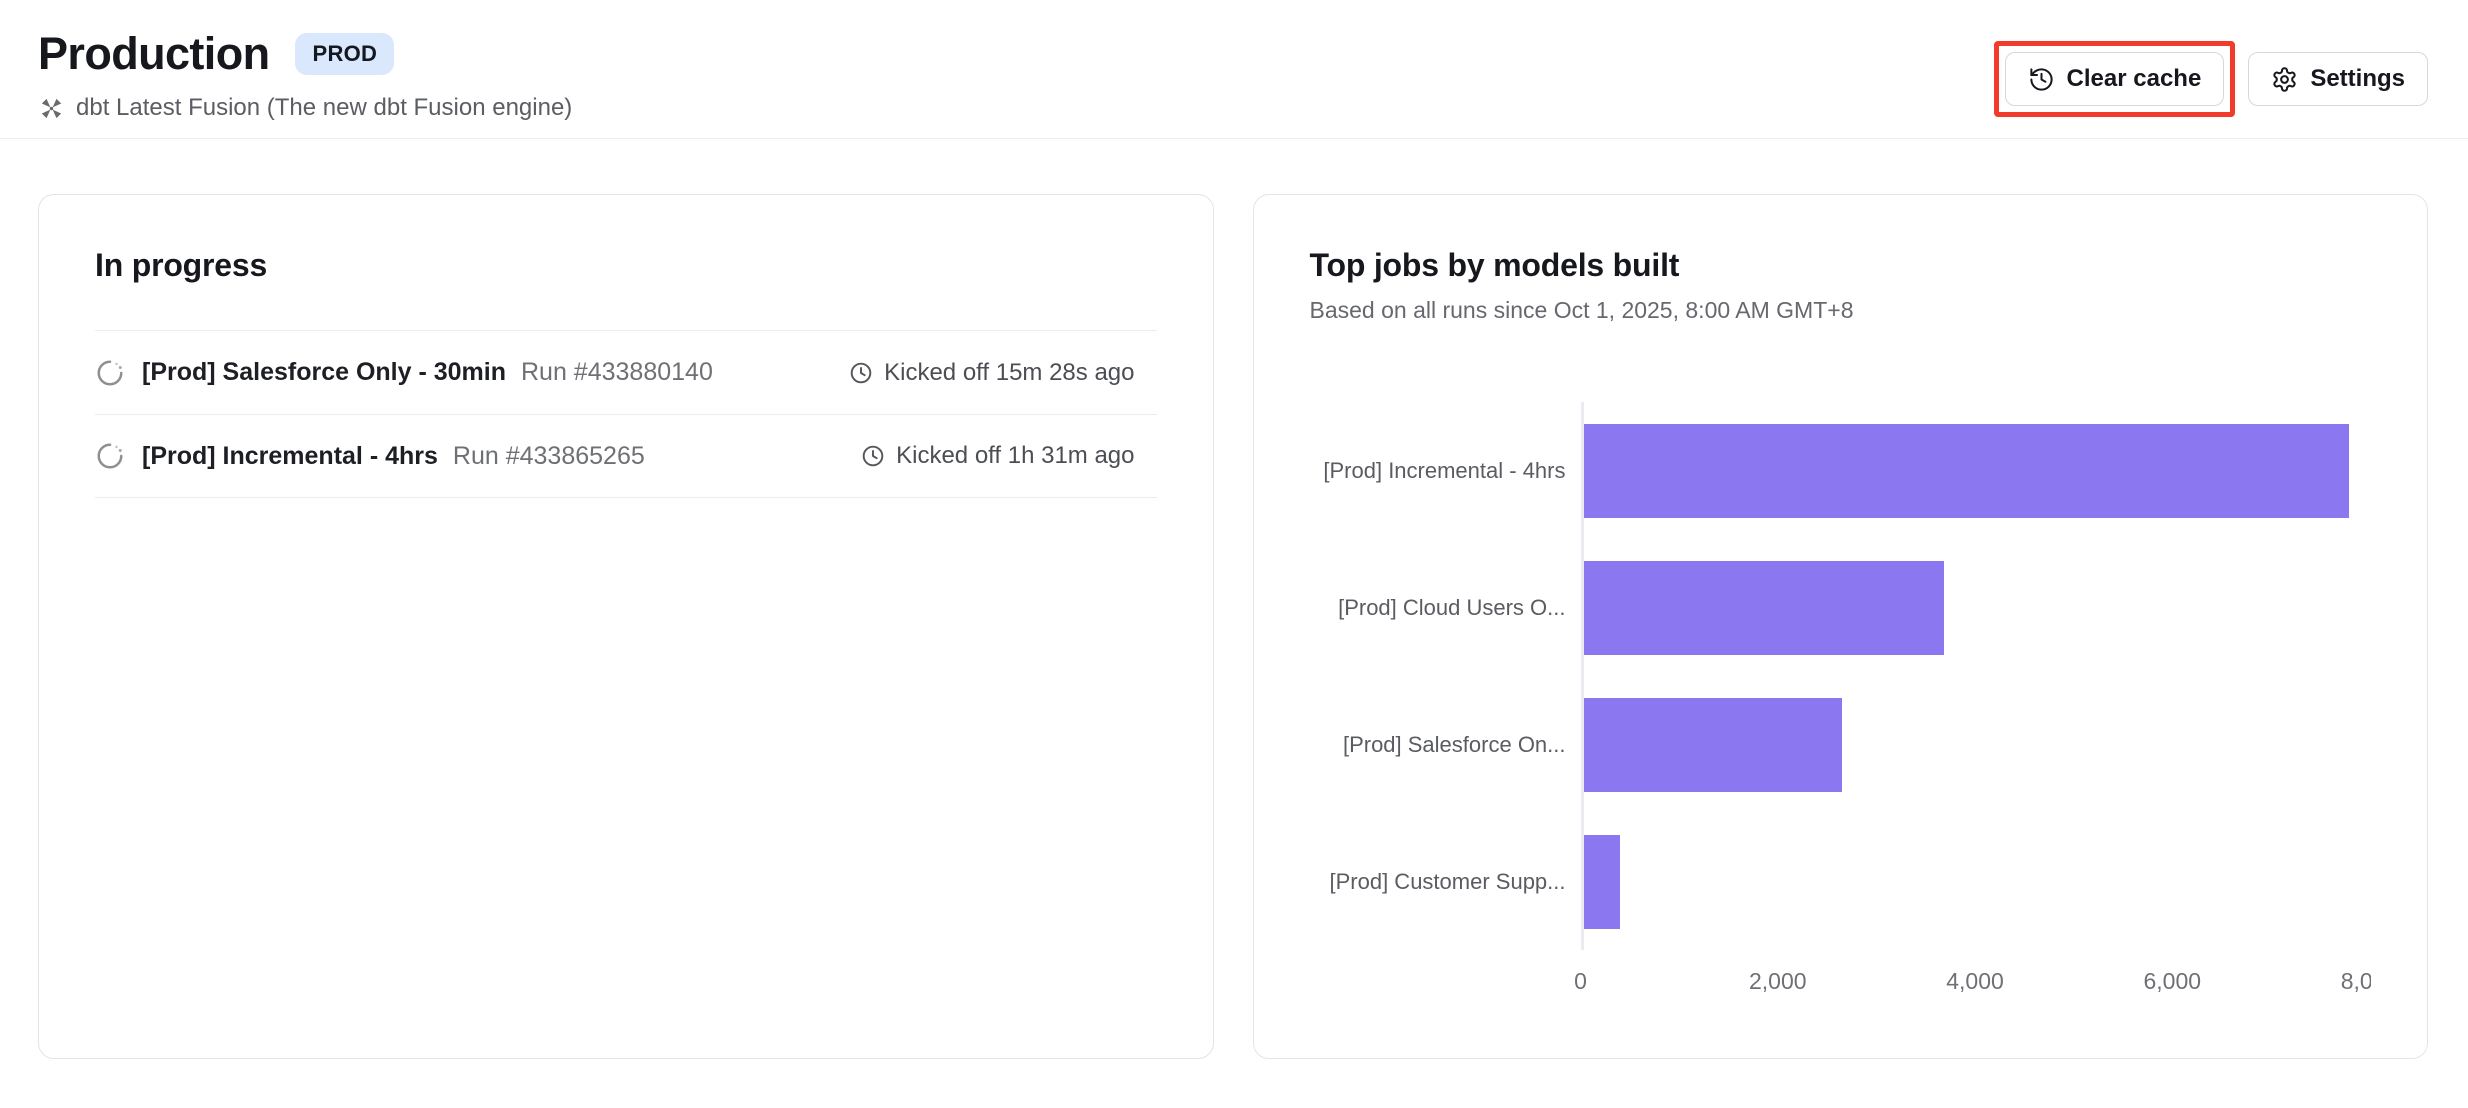  I want to click on page-title: Production, so click(154, 53).